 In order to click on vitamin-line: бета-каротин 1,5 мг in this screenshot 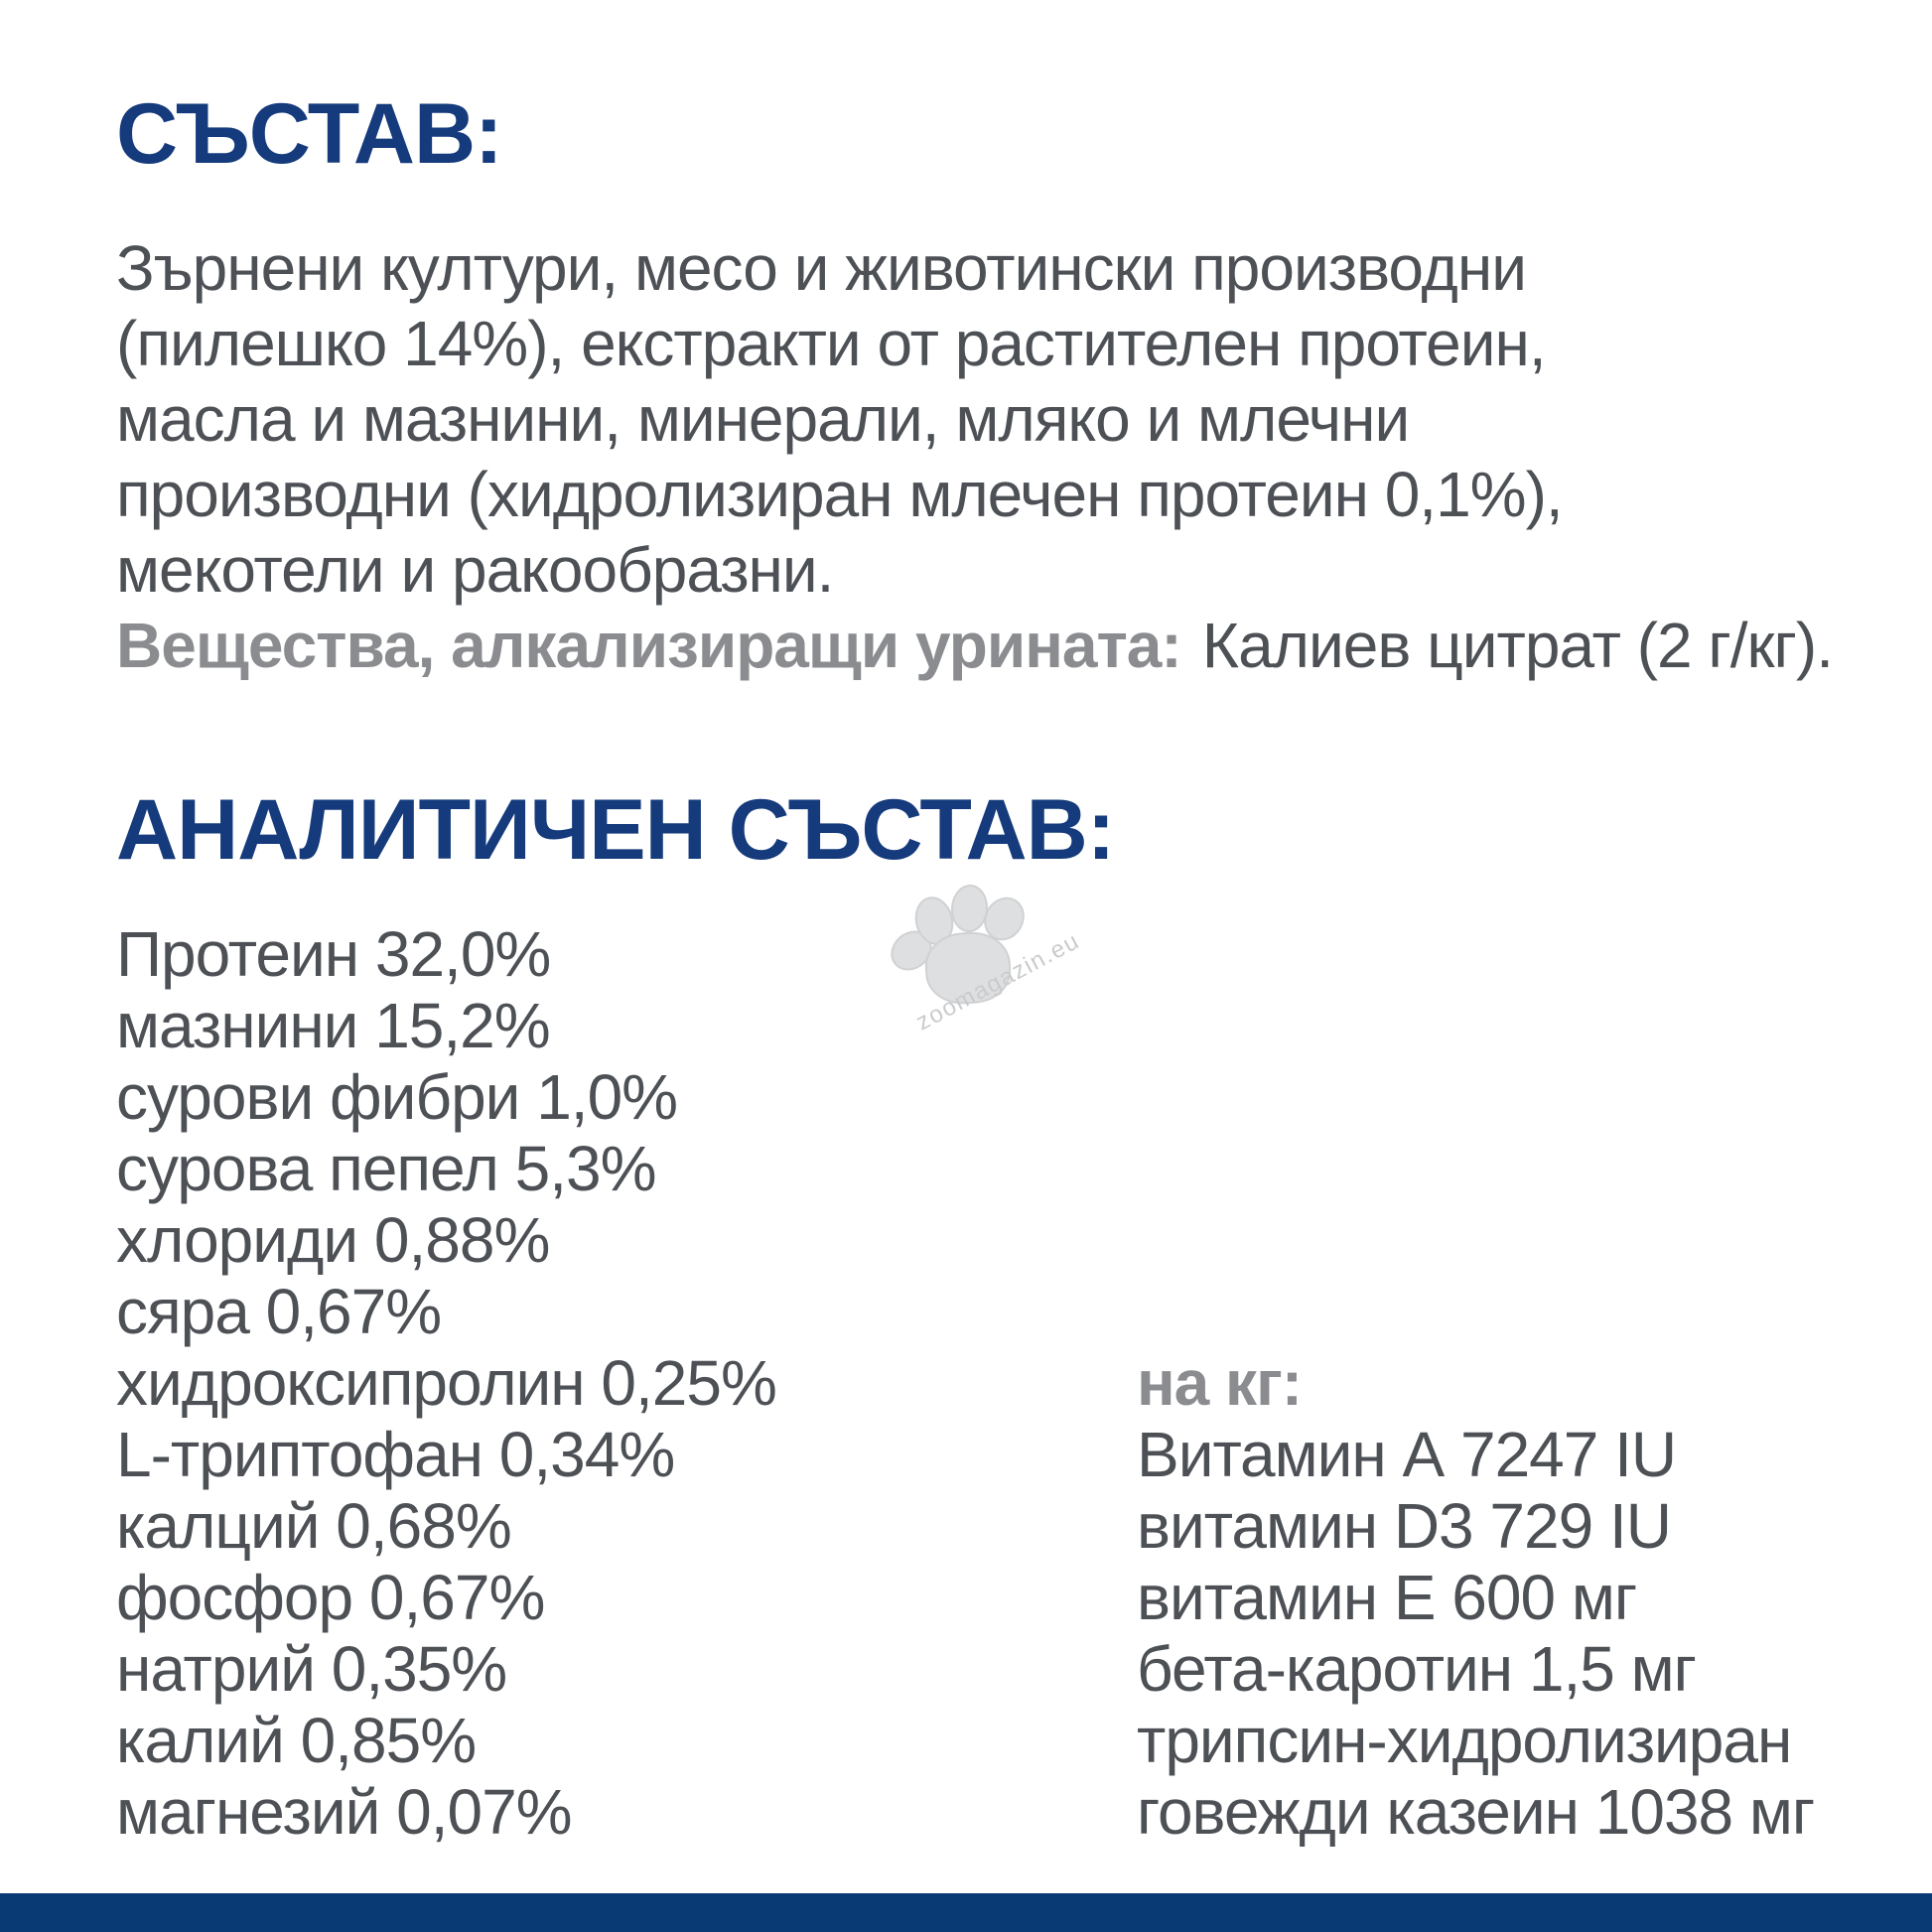, I will do `click(1417, 1669)`.